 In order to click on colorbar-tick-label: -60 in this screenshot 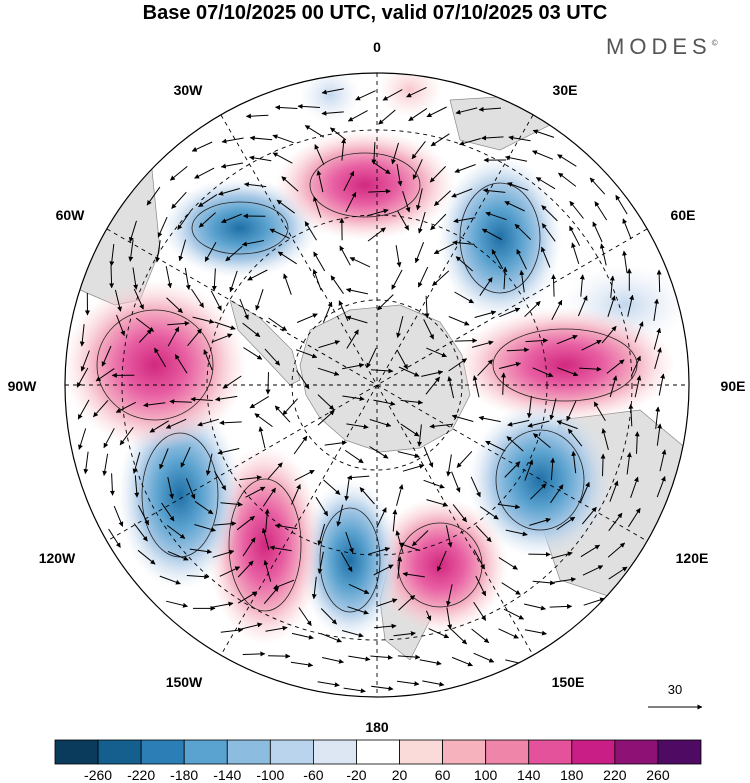, I will do `click(313, 775)`.